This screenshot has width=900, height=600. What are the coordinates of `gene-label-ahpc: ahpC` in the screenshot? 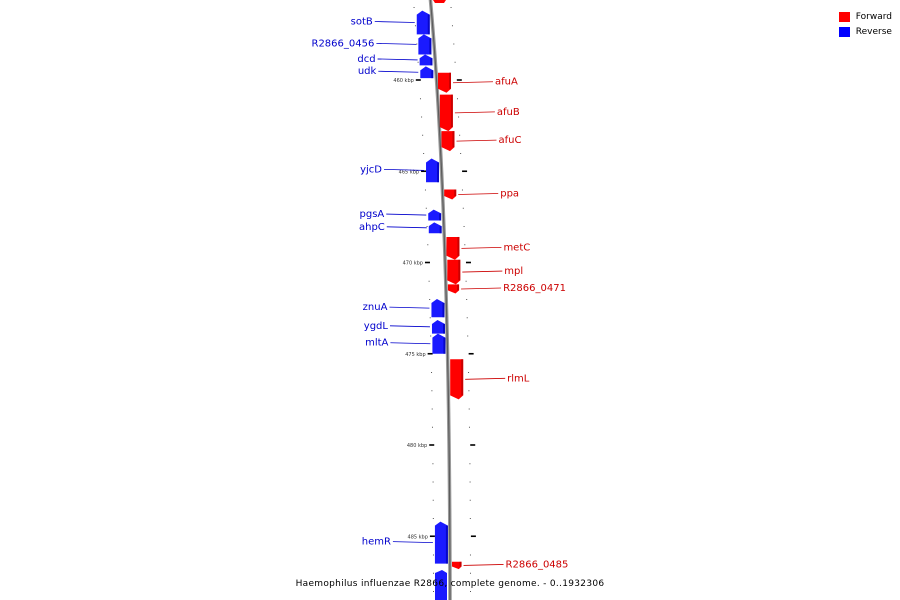 It's located at (372, 227).